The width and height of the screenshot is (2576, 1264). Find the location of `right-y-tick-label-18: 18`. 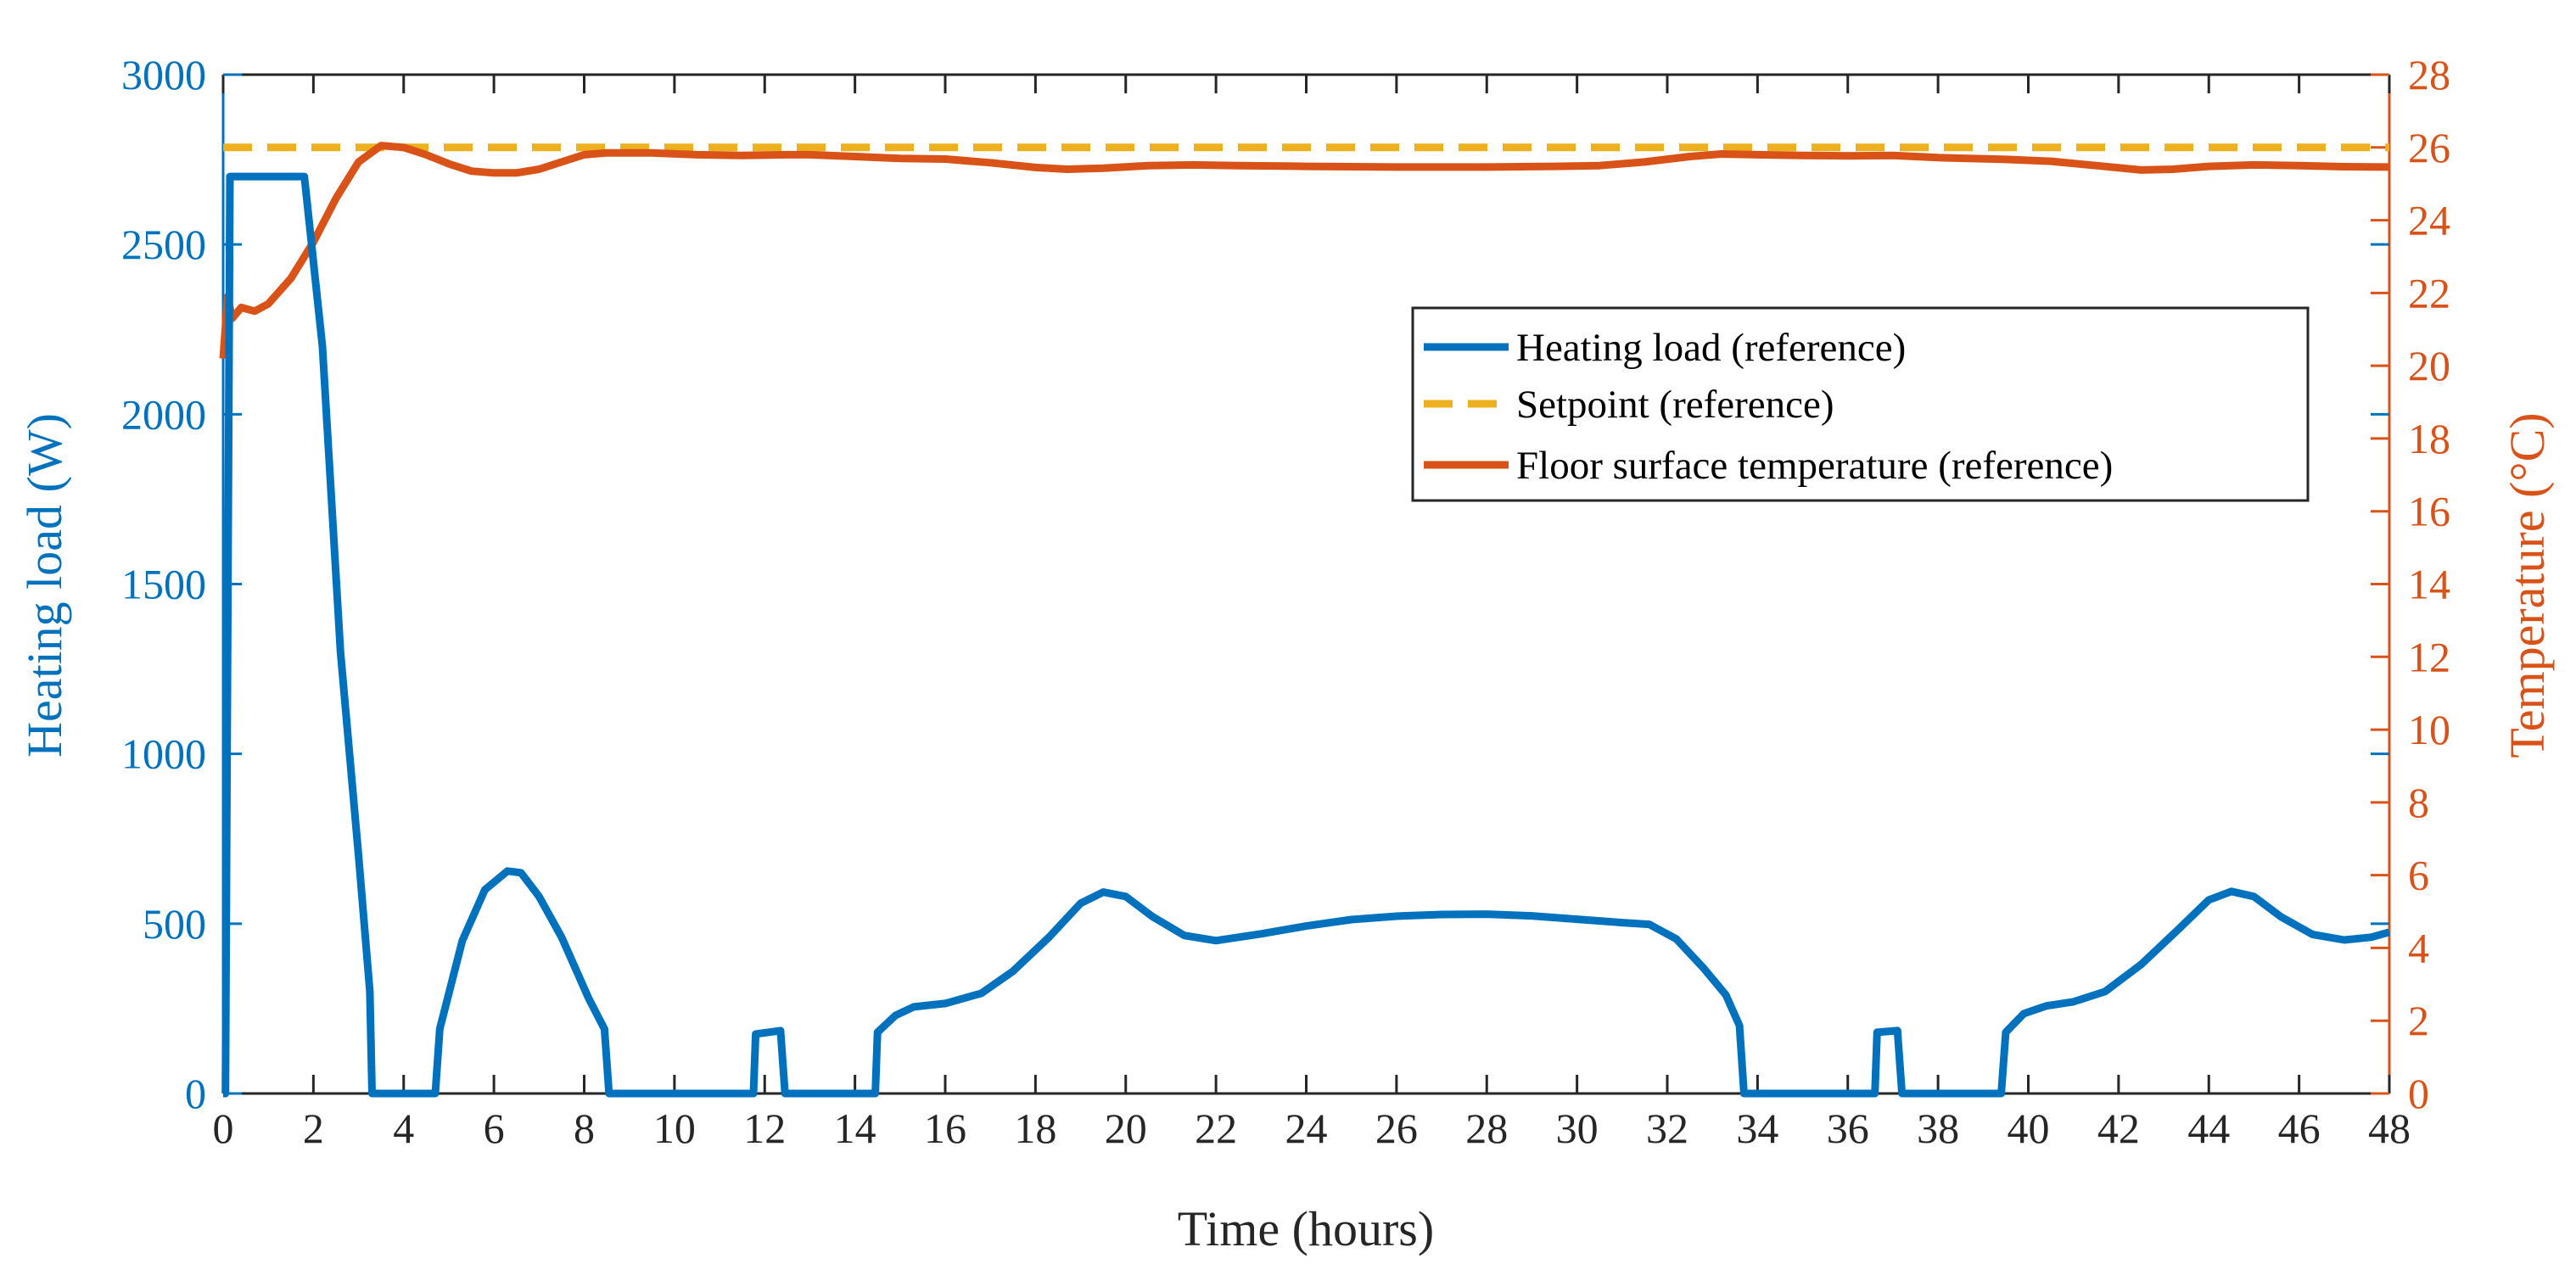

right-y-tick-label-18: 18 is located at coordinates (2429, 439).